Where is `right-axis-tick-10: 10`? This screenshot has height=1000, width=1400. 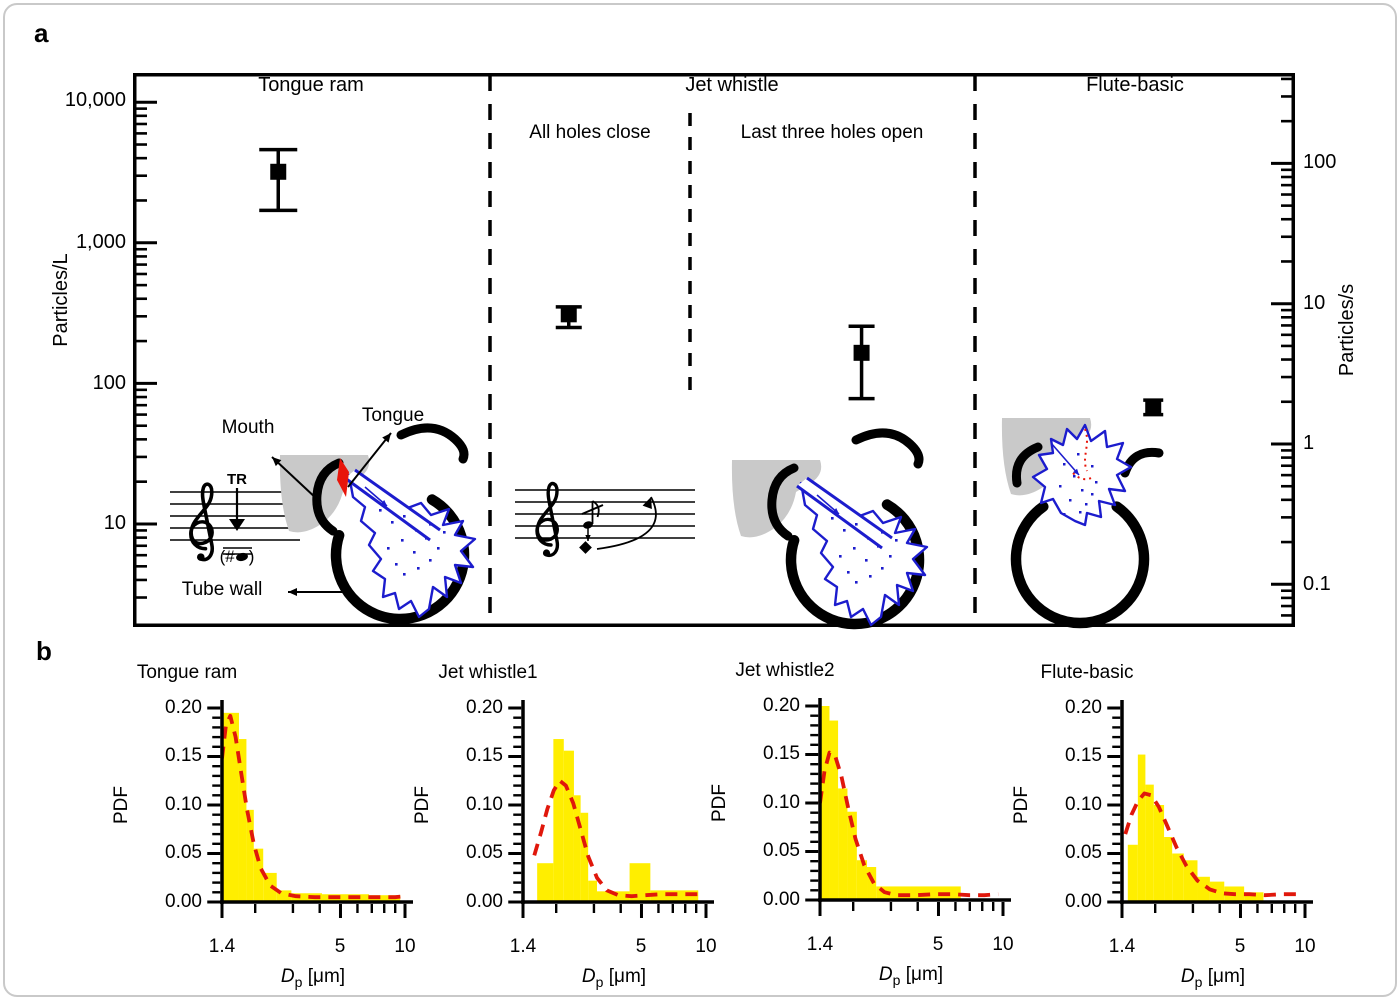 right-axis-tick-10: 10 is located at coordinates (1314, 303).